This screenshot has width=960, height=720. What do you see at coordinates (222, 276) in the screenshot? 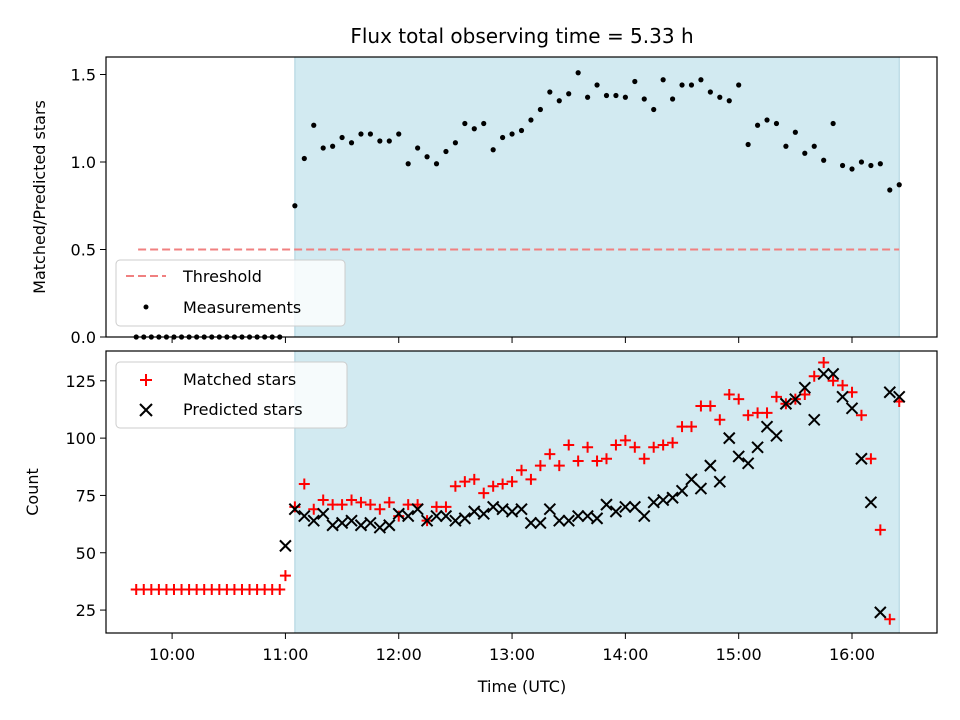
I see `threshold-legend-label: Threshold` at bounding box center [222, 276].